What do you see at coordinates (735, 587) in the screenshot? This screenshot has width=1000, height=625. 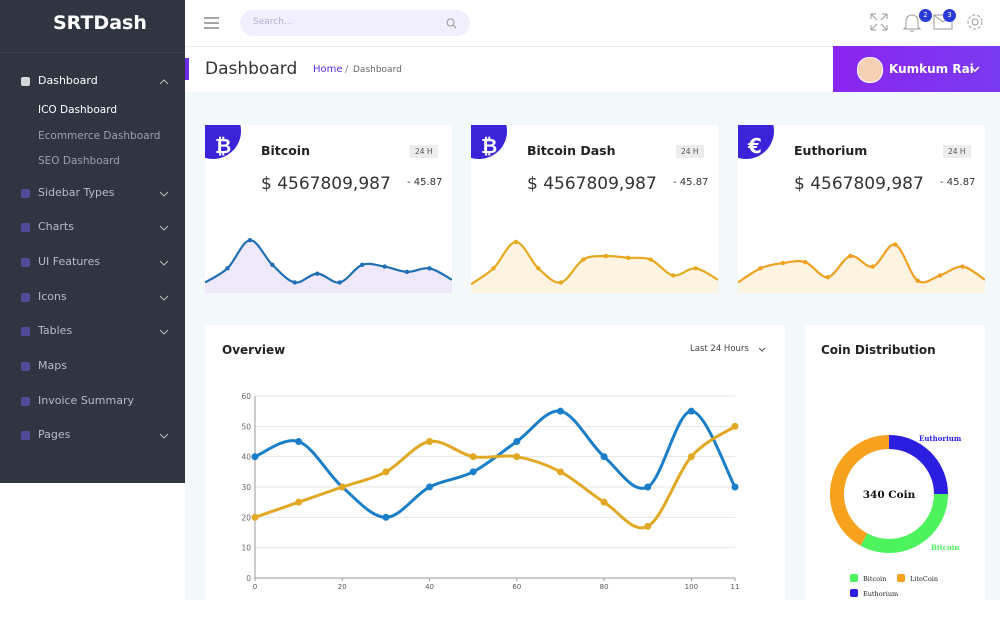 I see `x-tick-label: 11` at bounding box center [735, 587].